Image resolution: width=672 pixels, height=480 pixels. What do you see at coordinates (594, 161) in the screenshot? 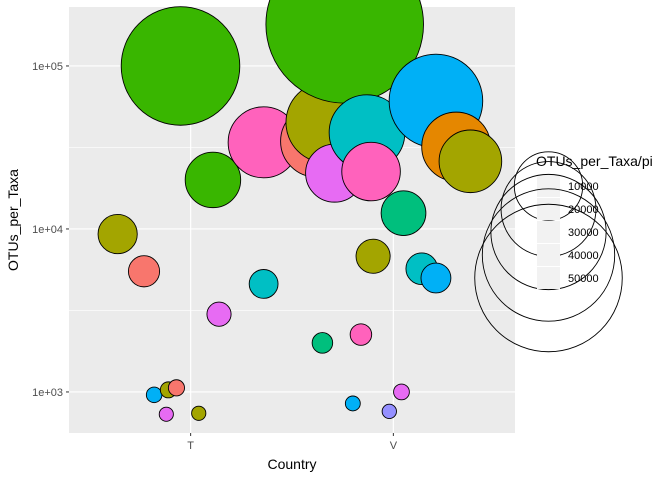
I see `legend-title: OTUs_per_Taxa/pi` at bounding box center [594, 161].